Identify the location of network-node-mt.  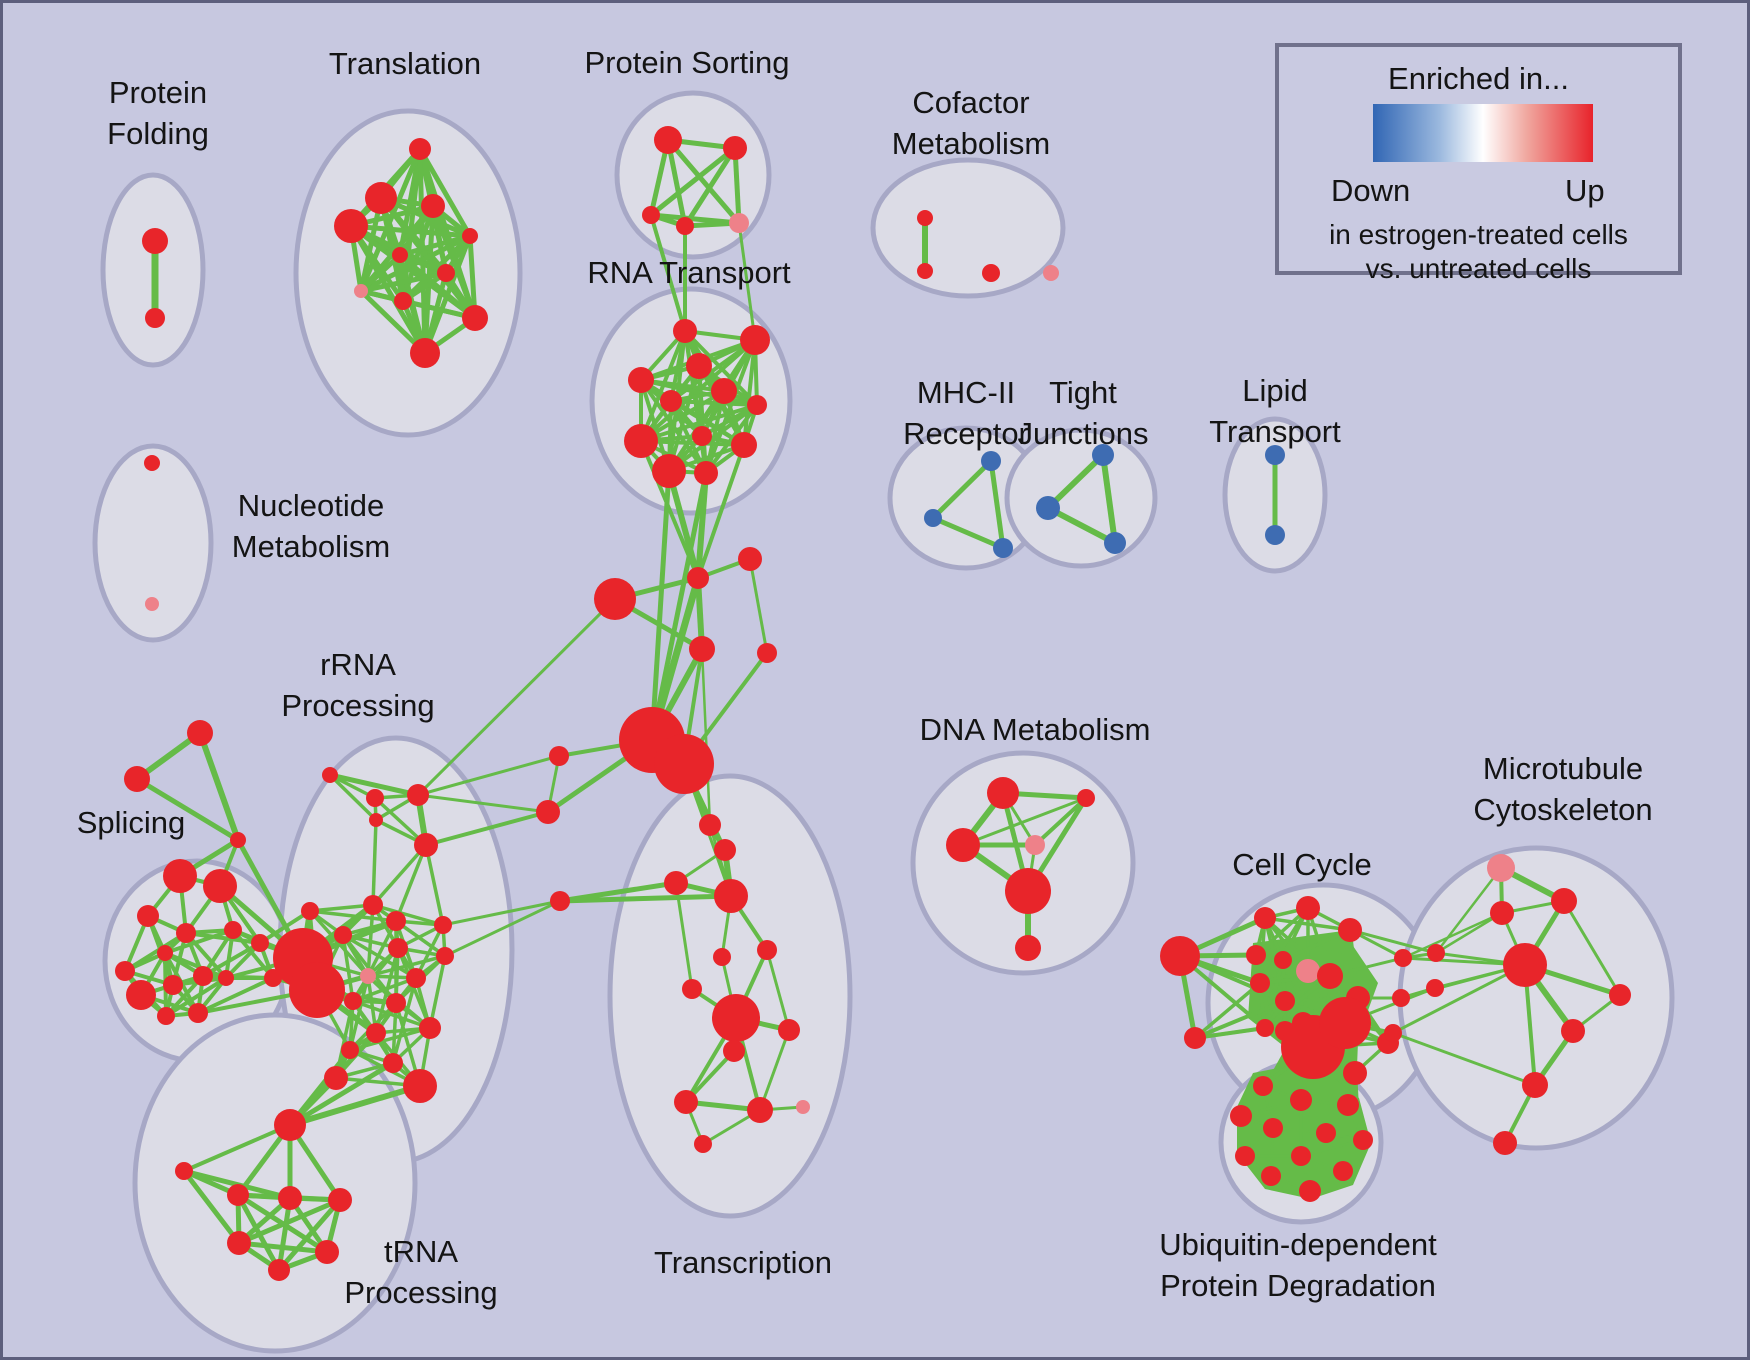
(1573, 1031).